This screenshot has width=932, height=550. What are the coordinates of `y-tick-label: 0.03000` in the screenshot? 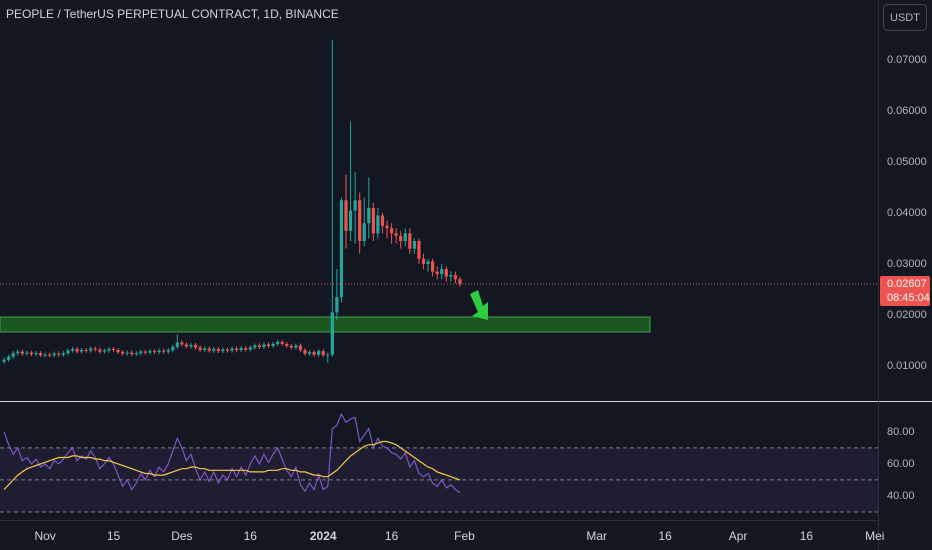 It's located at (907, 264).